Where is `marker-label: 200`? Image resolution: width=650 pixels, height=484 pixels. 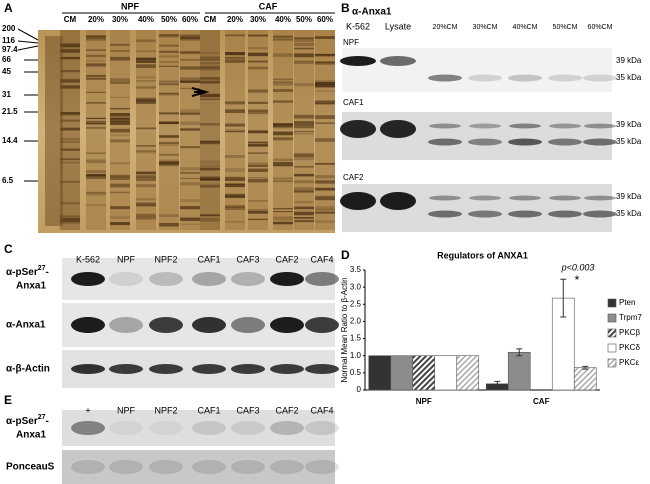 marker-label: 200 is located at coordinates (9, 28).